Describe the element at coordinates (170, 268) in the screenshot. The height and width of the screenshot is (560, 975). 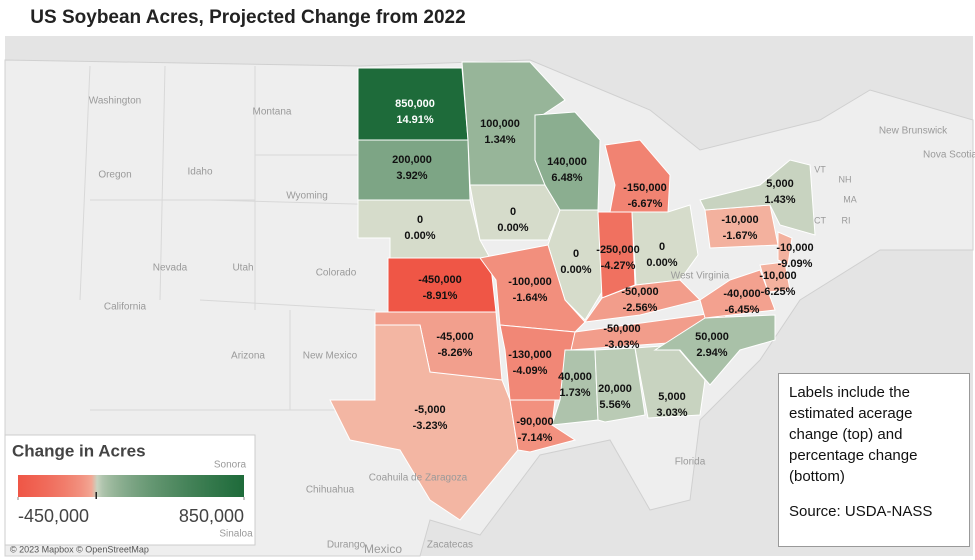
I see `basemap-label: Nevada` at that location.